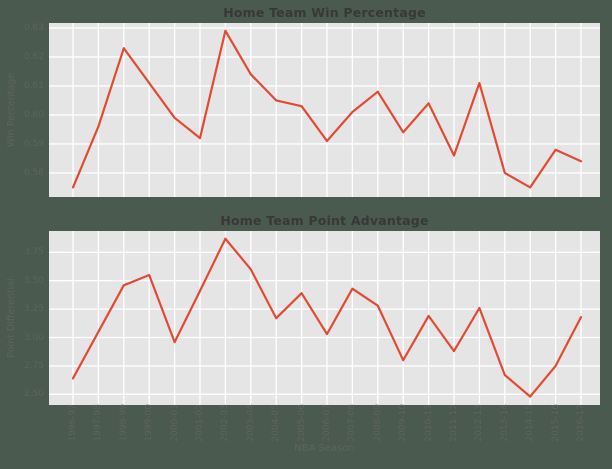 The height and width of the screenshot is (469, 612). Describe the element at coordinates (479, 423) in the screenshot. I see `x-tick-label: 2012-13` at that location.